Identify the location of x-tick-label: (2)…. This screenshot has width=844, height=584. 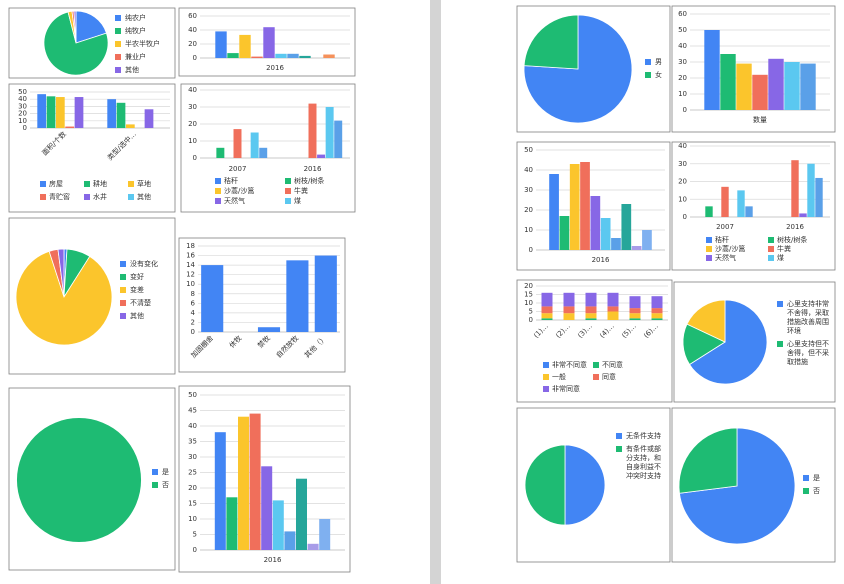
(563, 331).